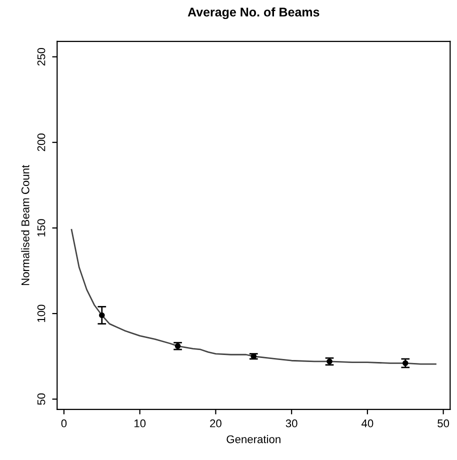 The image size is (457, 460). Describe the element at coordinates (25, 225) in the screenshot. I see `y-axis-title: Normalised Beam Count` at that location.